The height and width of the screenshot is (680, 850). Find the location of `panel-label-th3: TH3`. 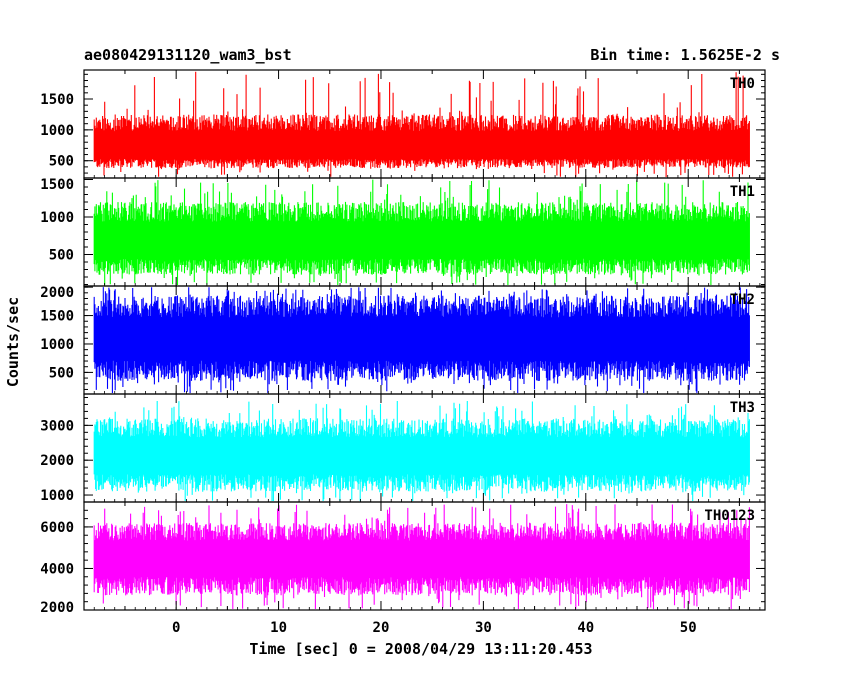

panel-label-th3: TH3 is located at coordinates (742, 408).